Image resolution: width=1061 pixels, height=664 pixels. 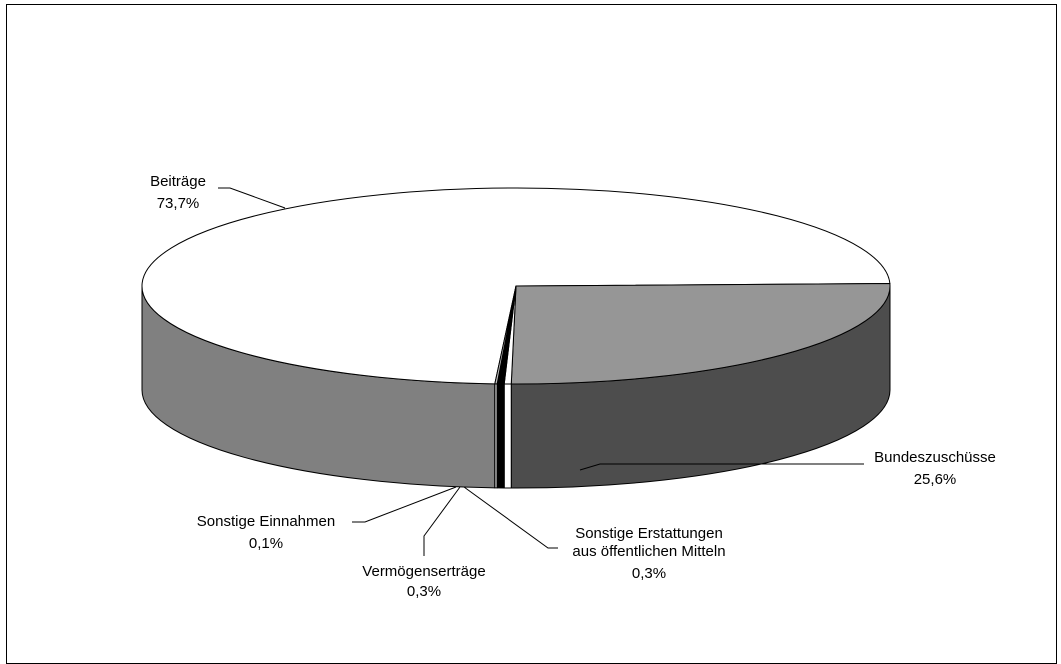 I want to click on label-vermoegensertraege: Vermögenserträge, so click(x=423, y=571).